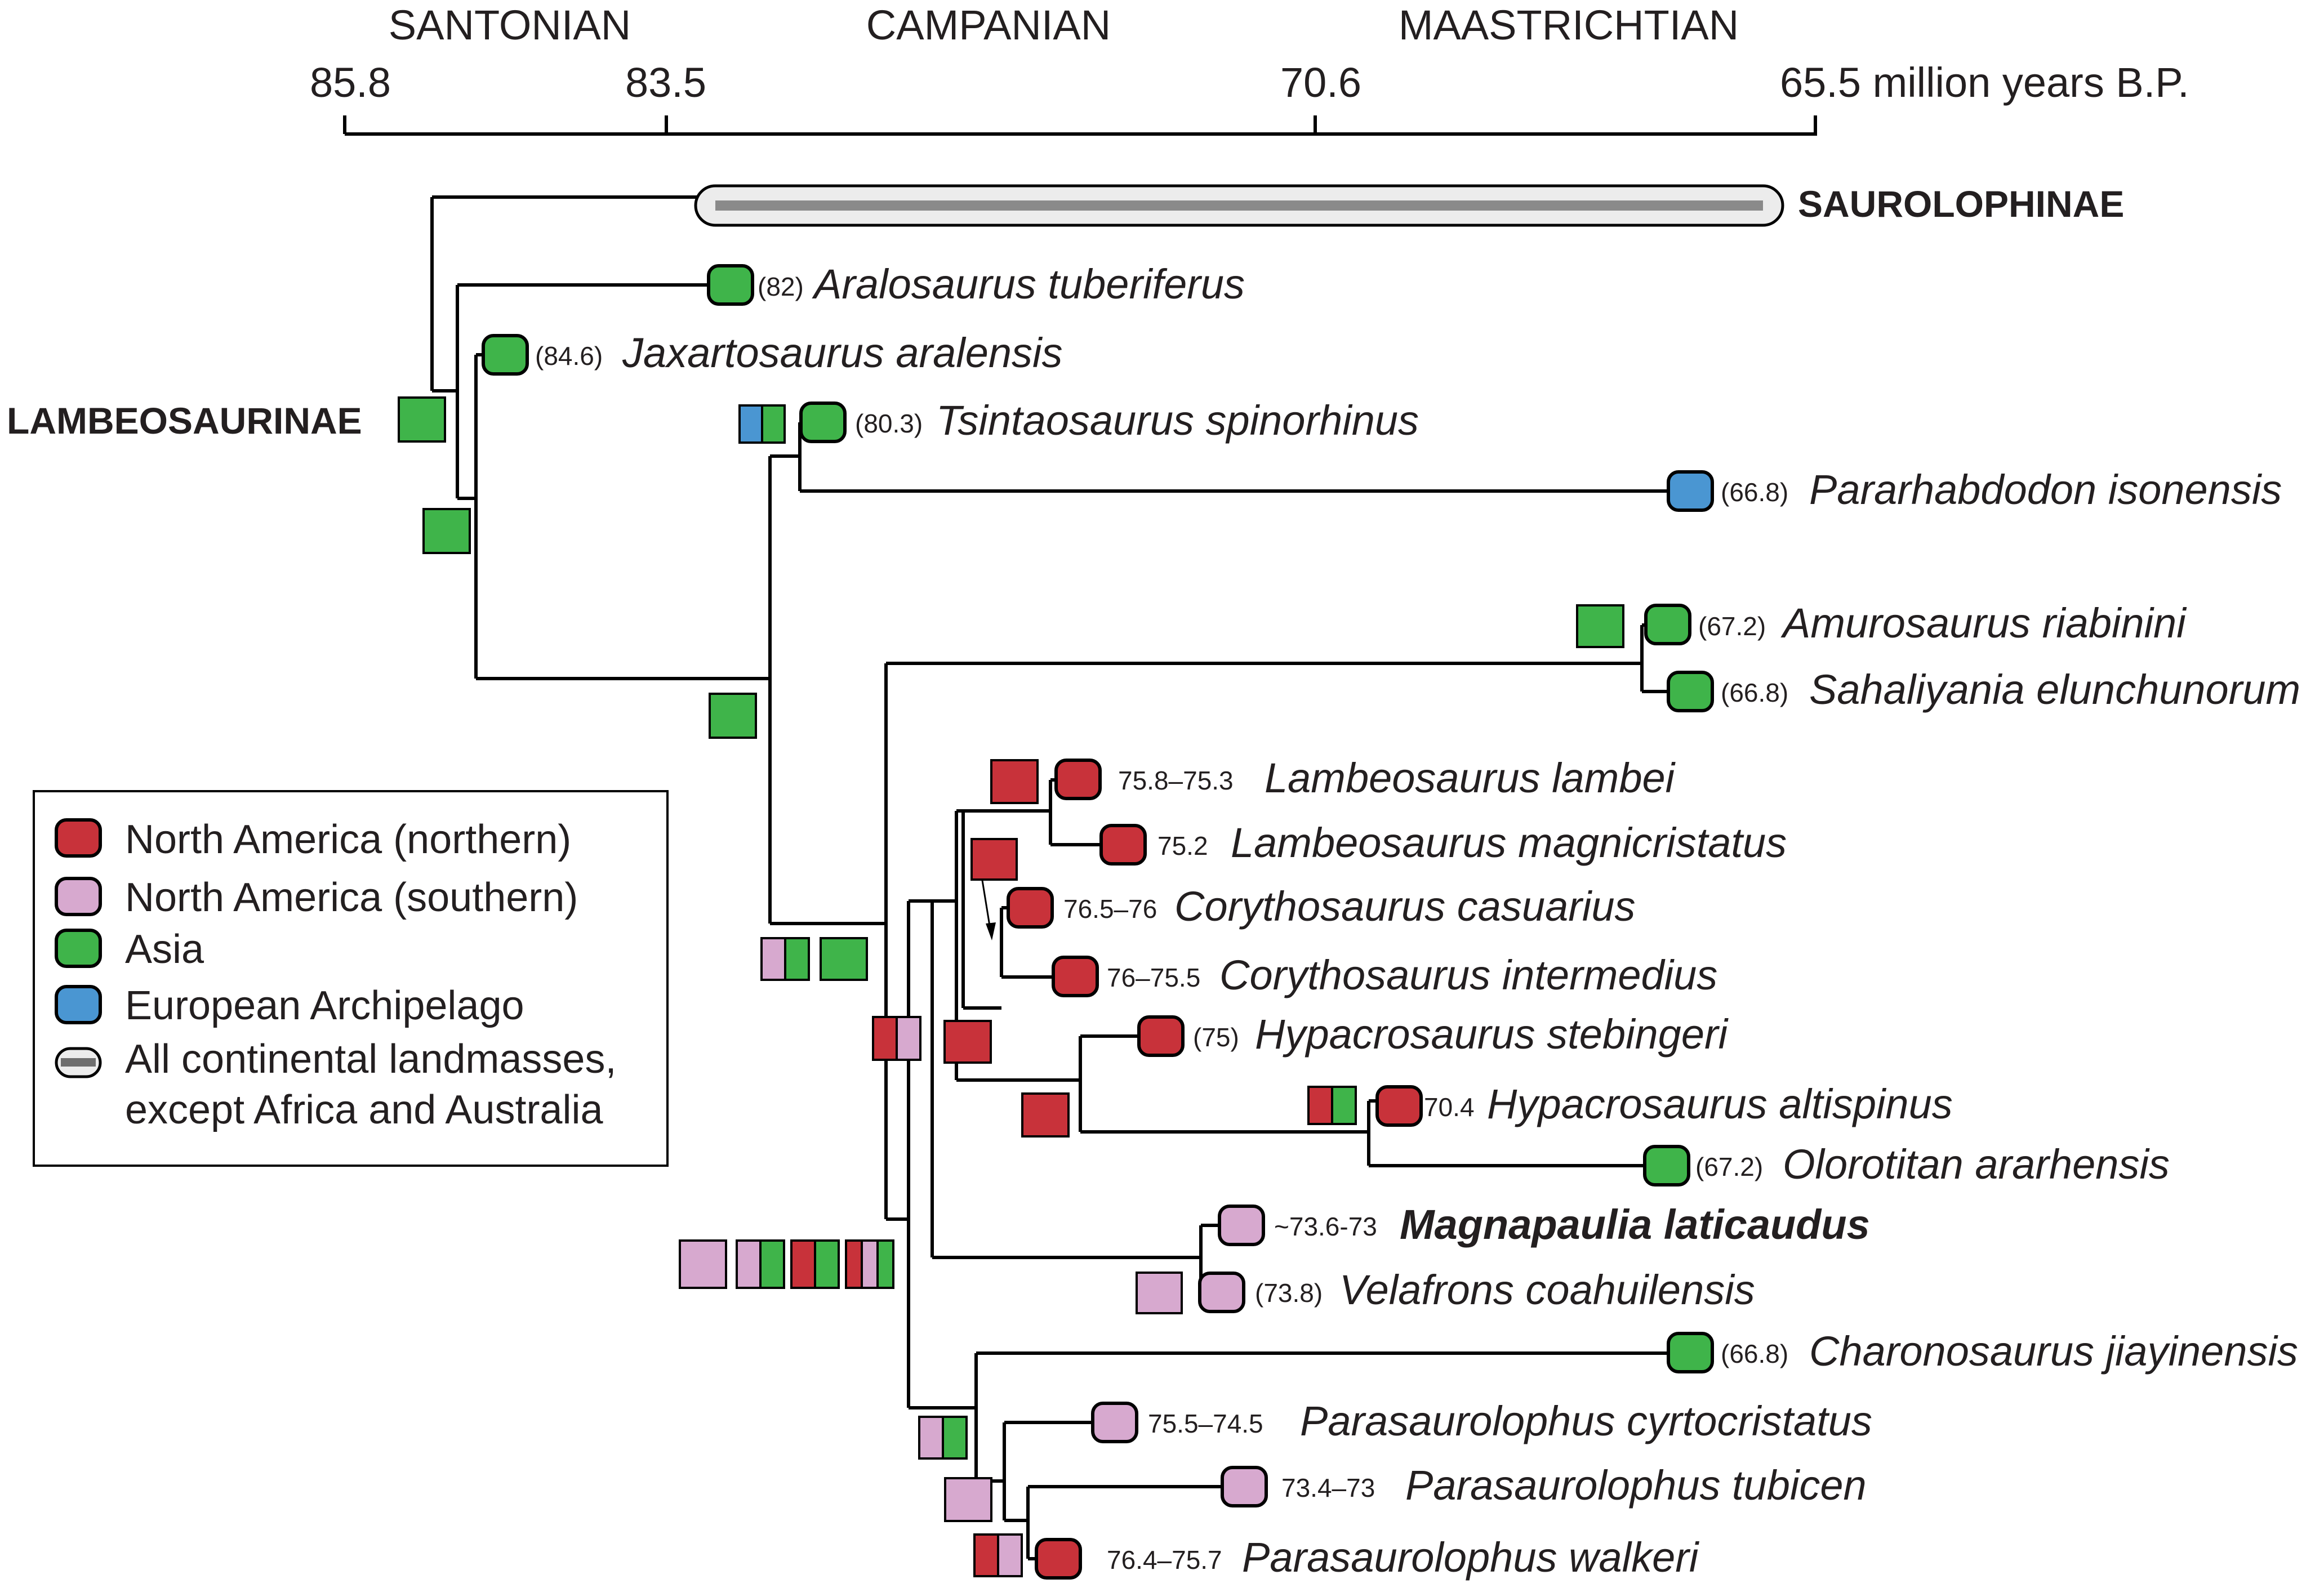  I want to click on legend-swatch-na-northern, so click(78, 838).